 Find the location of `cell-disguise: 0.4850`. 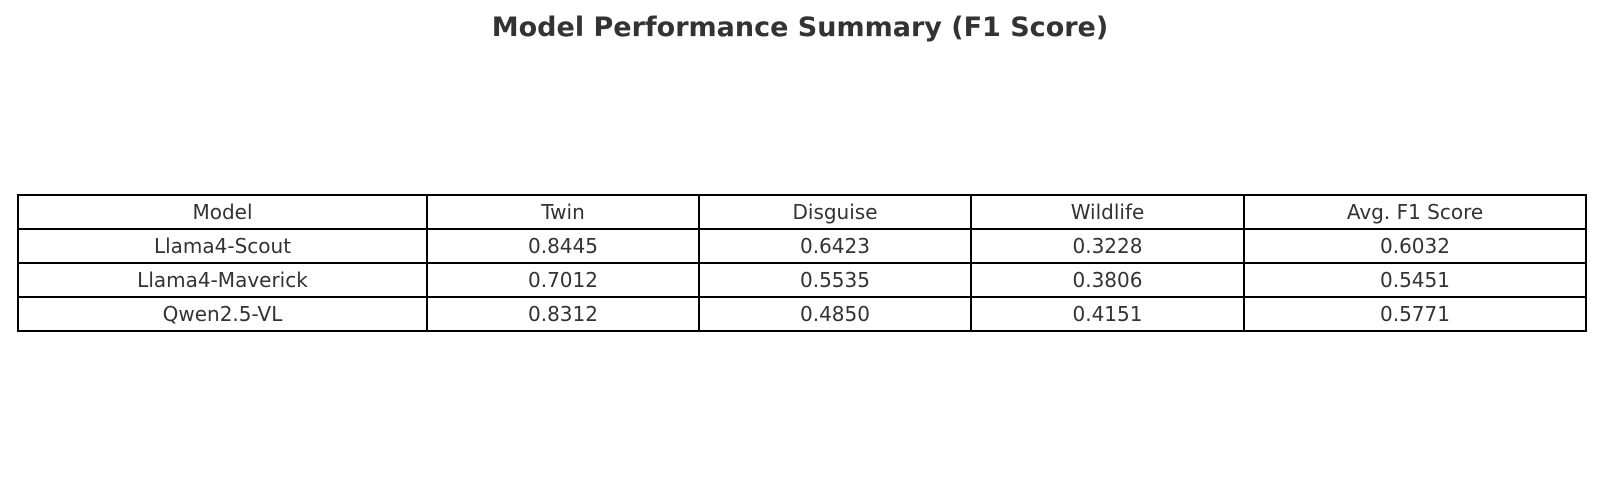

cell-disguise: 0.4850 is located at coordinates (835, 314).